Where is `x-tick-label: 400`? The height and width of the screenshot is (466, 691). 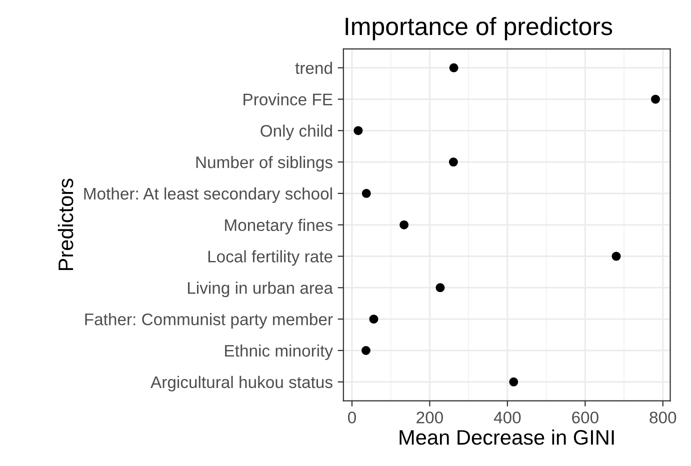
x-tick-label: 400 is located at coordinates (507, 418).